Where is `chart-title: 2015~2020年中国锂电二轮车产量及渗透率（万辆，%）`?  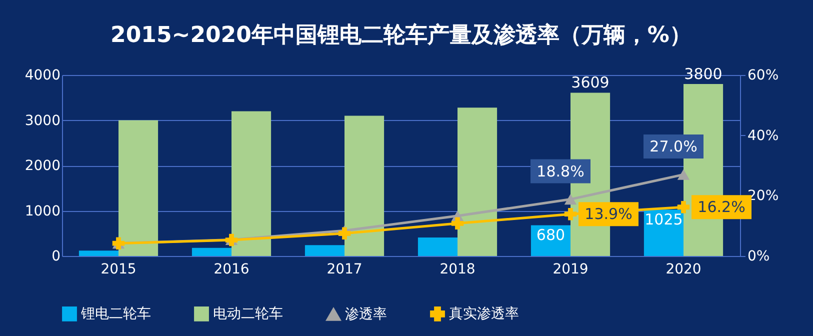 chart-title: 2015~2020年中国锂电二轮车产量及渗透率（万辆，%） is located at coordinates (401, 35).